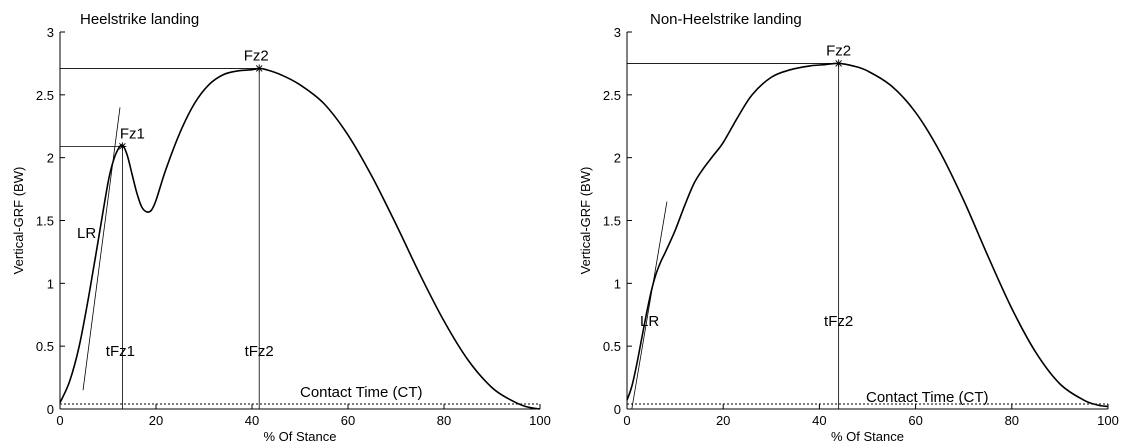 The image size is (1132, 446). Describe the element at coordinates (139, 19) in the screenshot. I see `chart-title: Heelstrike landing` at that location.